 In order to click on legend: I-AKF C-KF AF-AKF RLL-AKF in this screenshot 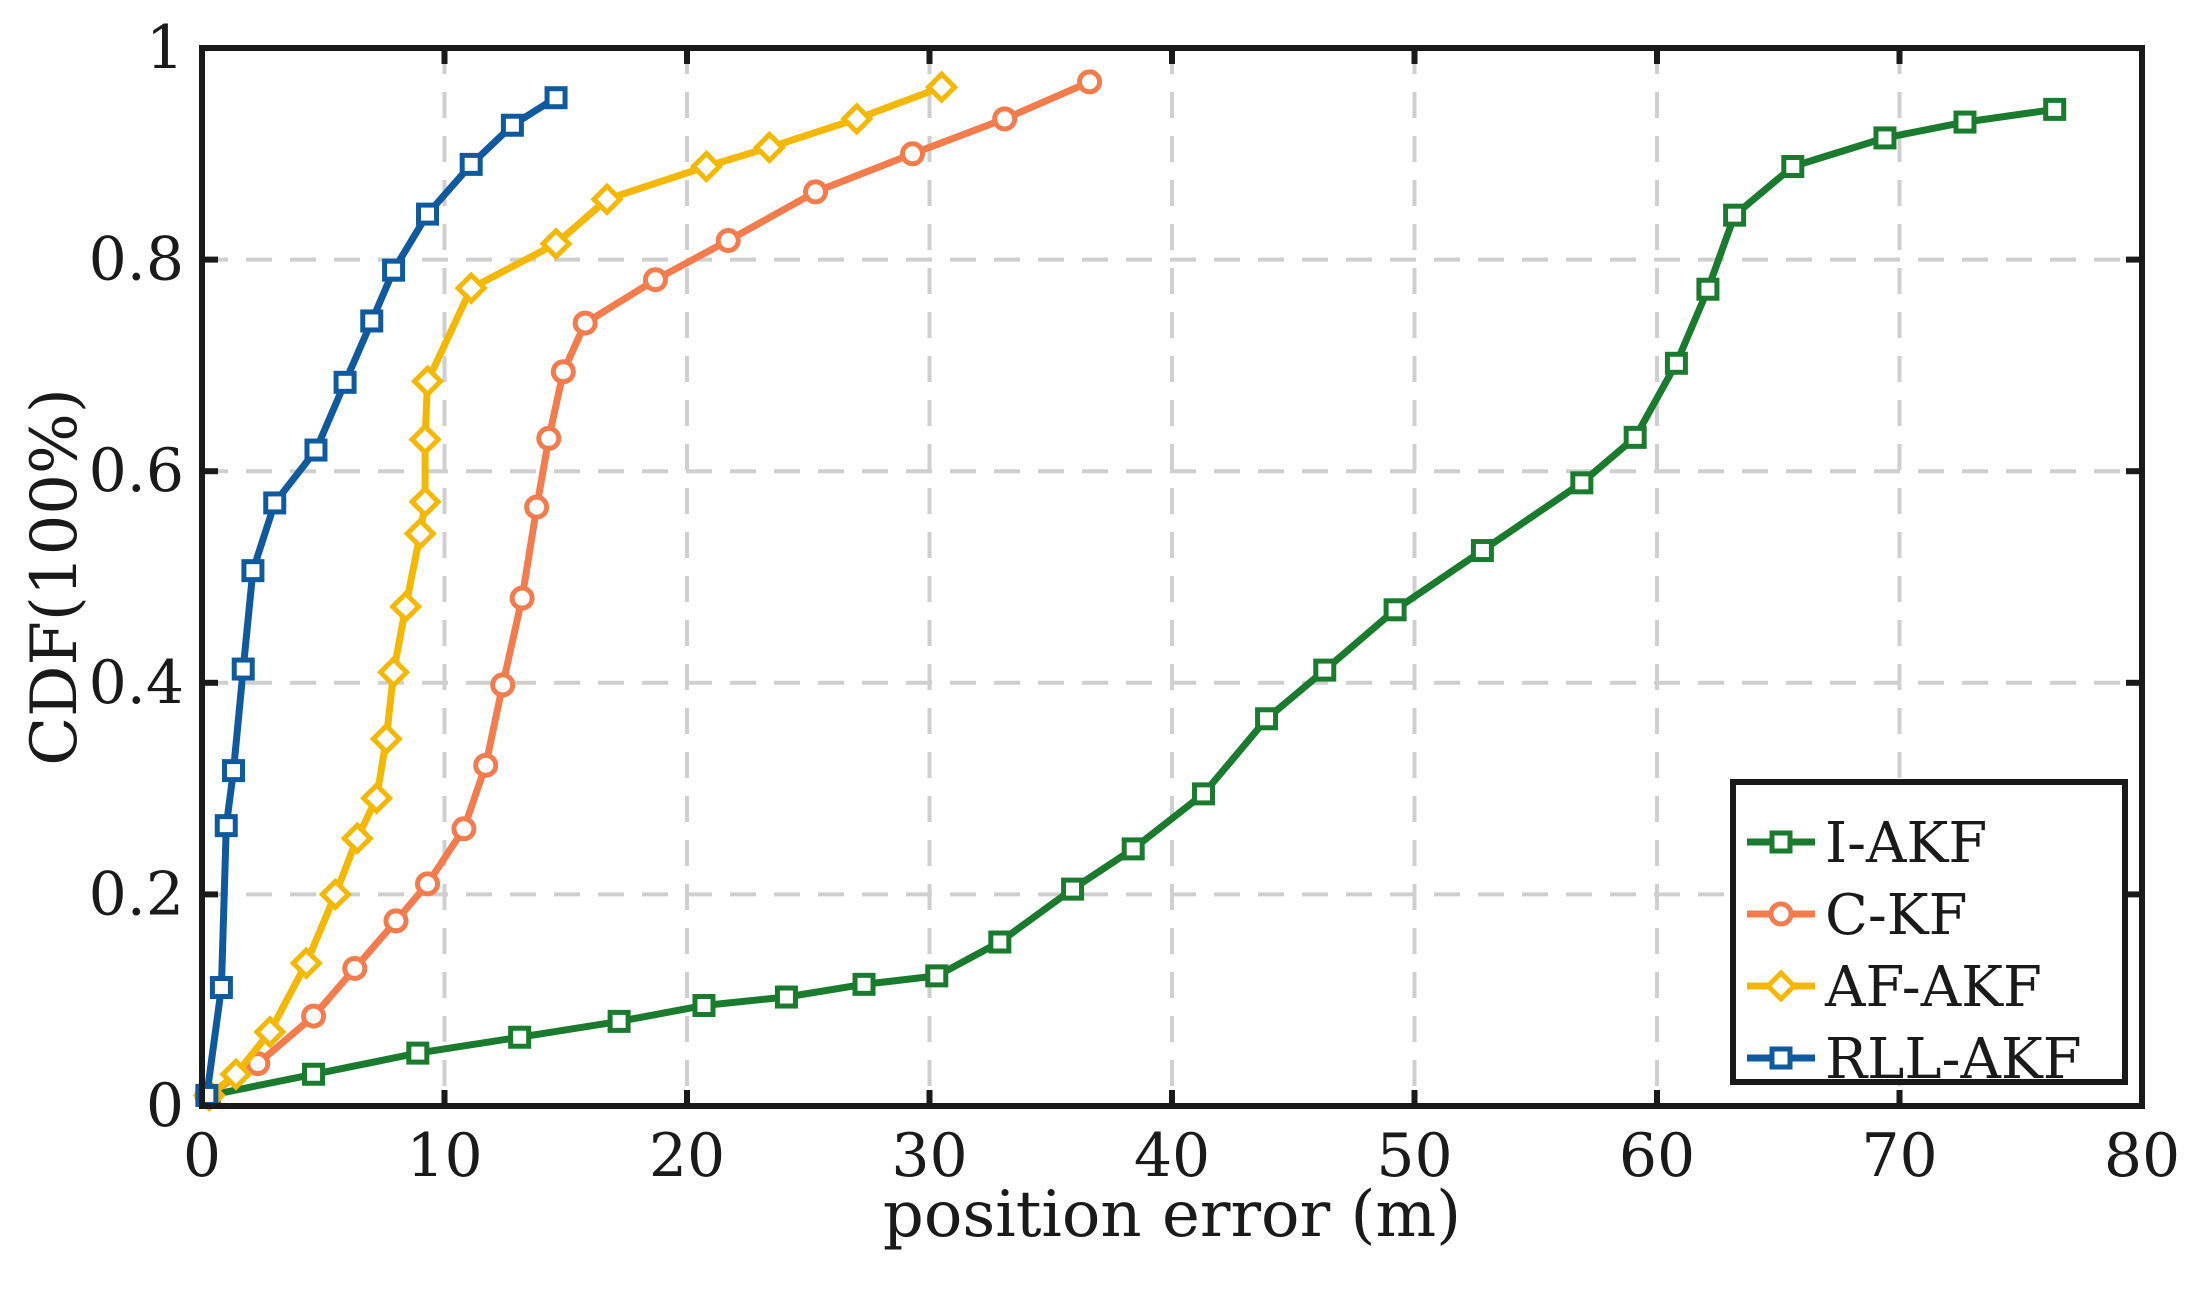, I will do `click(1929, 935)`.